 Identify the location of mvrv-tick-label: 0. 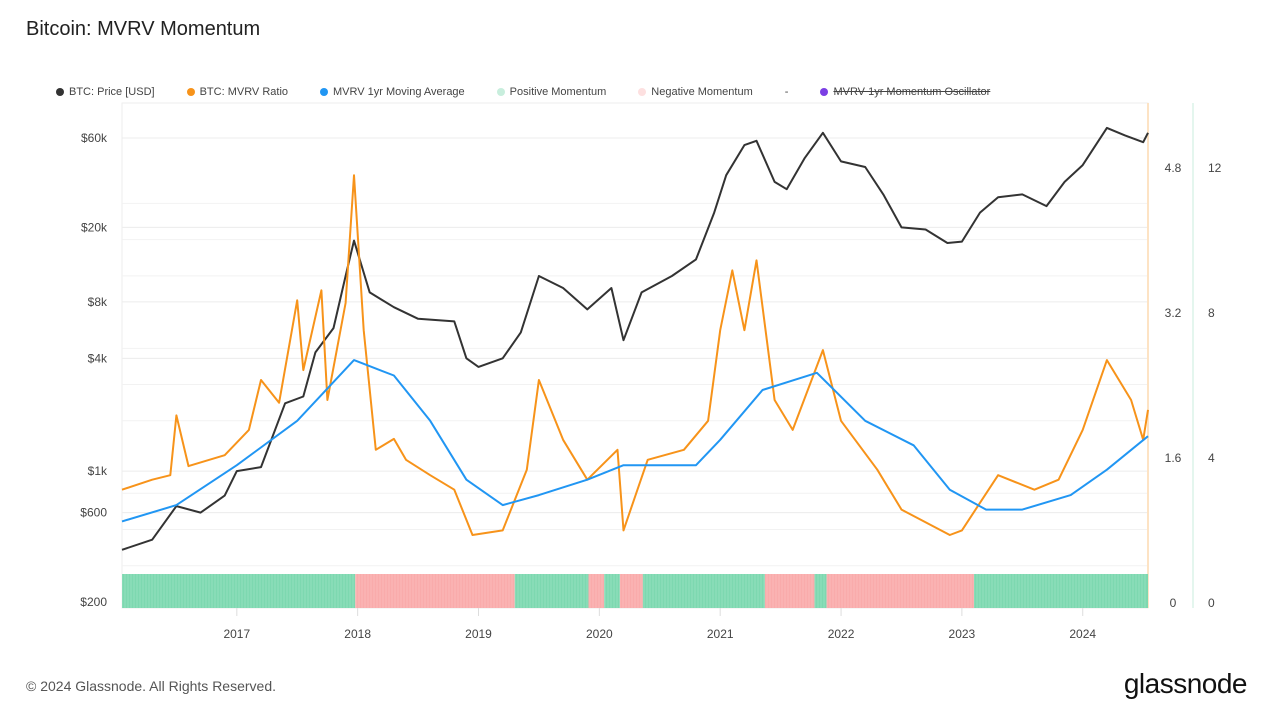
(1173, 603).